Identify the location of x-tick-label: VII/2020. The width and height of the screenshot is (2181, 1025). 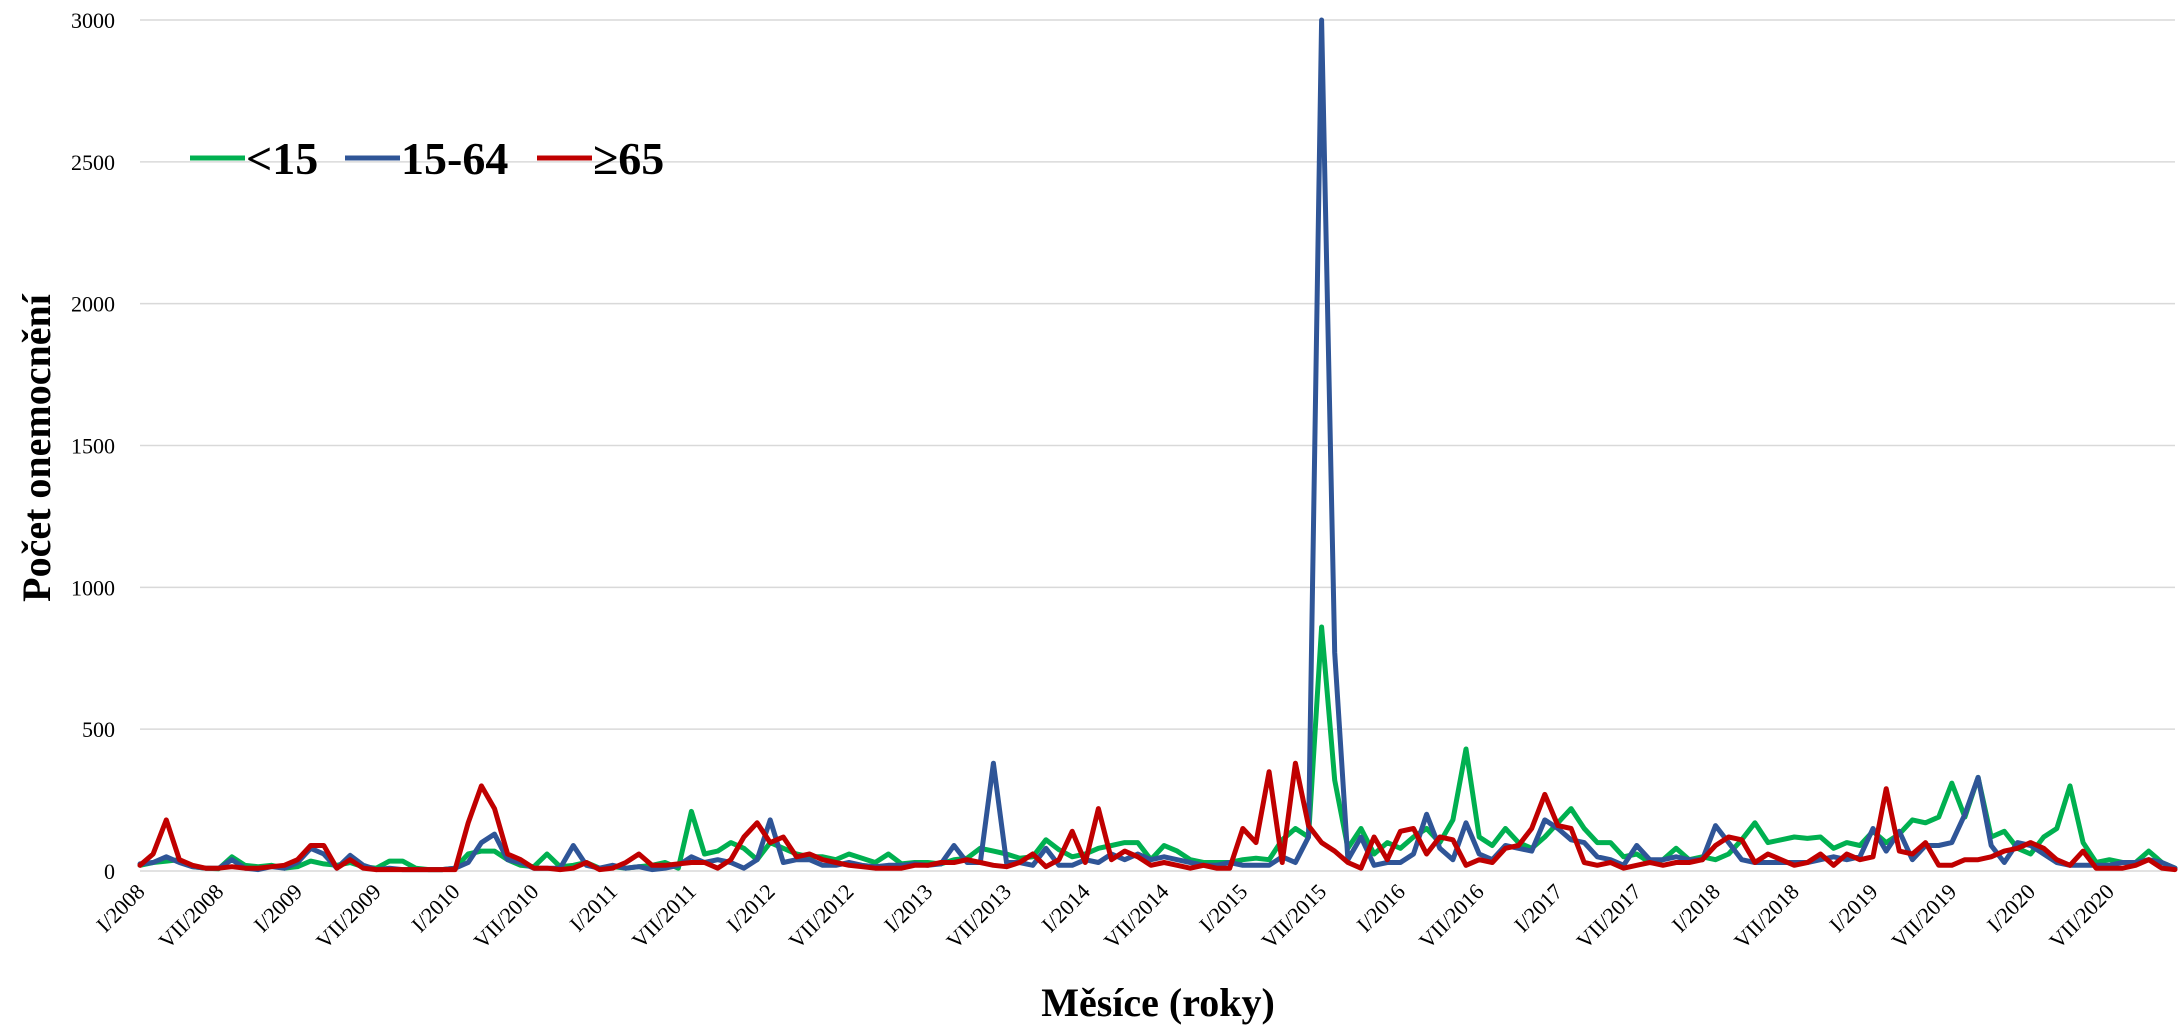
(2081, 916).